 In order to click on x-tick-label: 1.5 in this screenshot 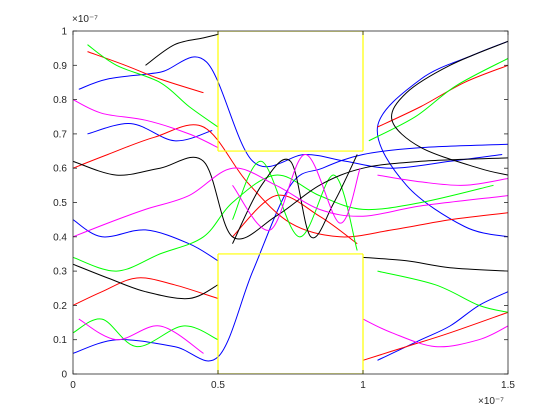, I will do `click(508, 385)`.